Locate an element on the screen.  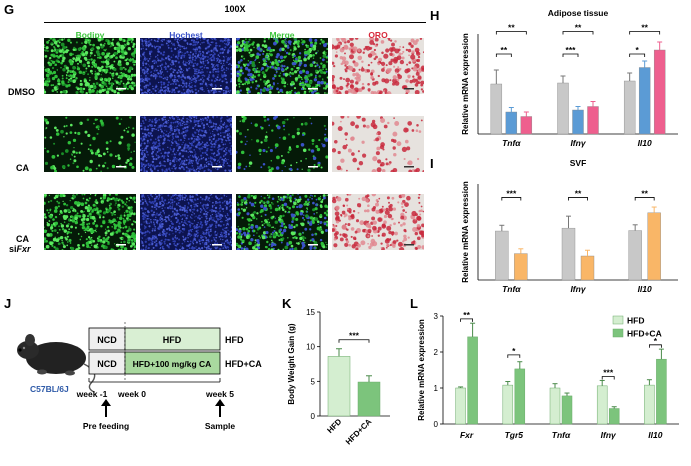
x-tick-label: HFD+CA is located at coordinates (359, 432).